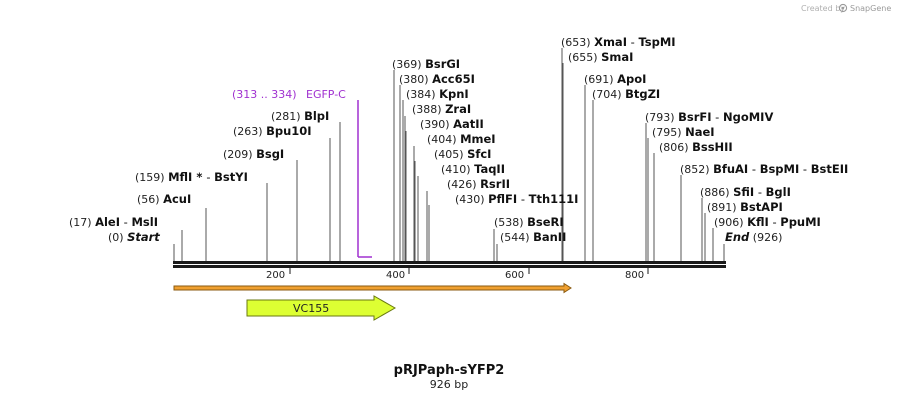 The width and height of the screenshot is (898, 400). What do you see at coordinates (461, 139) in the screenshot?
I see `site-label-mmei: (404) MmeI` at bounding box center [461, 139].